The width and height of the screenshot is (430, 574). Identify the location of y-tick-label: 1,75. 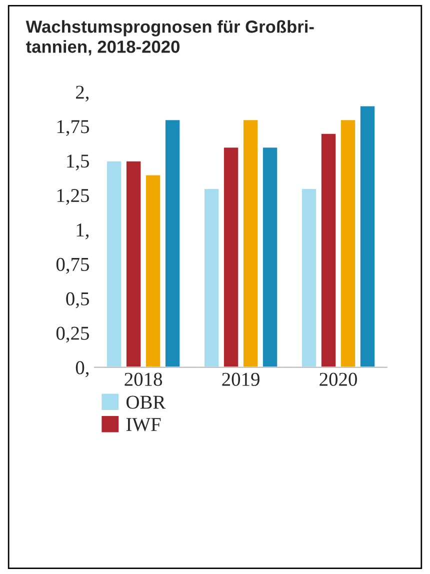
(73, 128).